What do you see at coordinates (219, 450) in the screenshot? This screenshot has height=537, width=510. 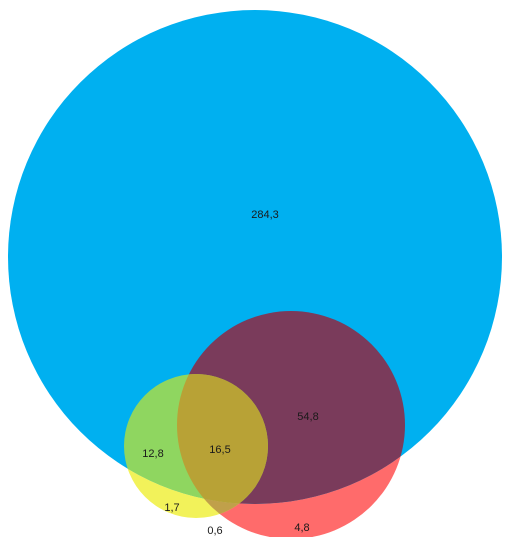 I see `label-small-medium-in-large: 16,5` at bounding box center [219, 450].